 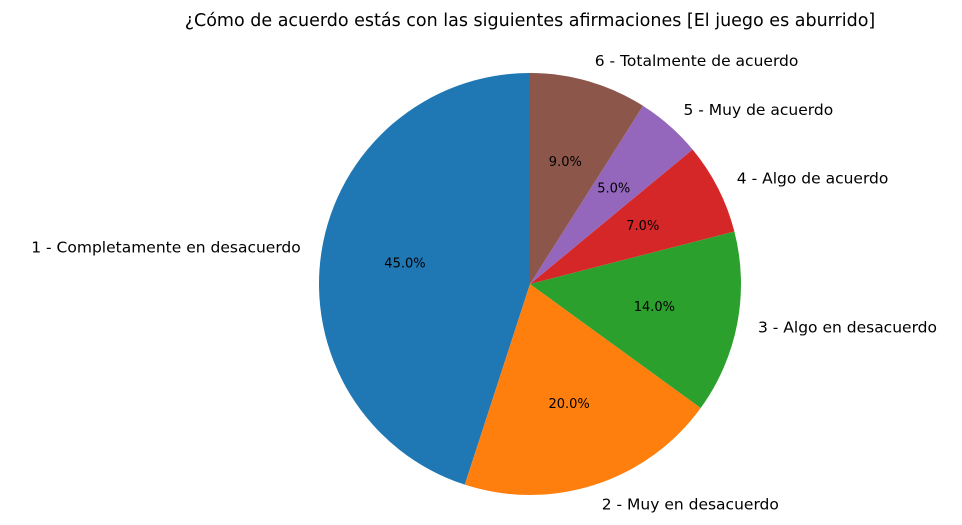 I want to click on category-label-3: 3 - Algo en desacuerdo, so click(x=847, y=327).